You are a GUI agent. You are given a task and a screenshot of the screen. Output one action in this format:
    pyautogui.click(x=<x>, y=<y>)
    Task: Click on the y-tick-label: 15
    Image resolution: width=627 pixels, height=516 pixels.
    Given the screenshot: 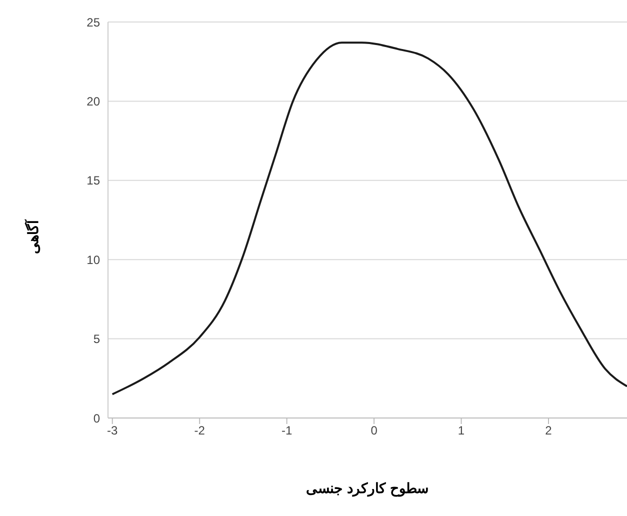 What is the action you would take?
    pyautogui.click(x=93, y=181)
    